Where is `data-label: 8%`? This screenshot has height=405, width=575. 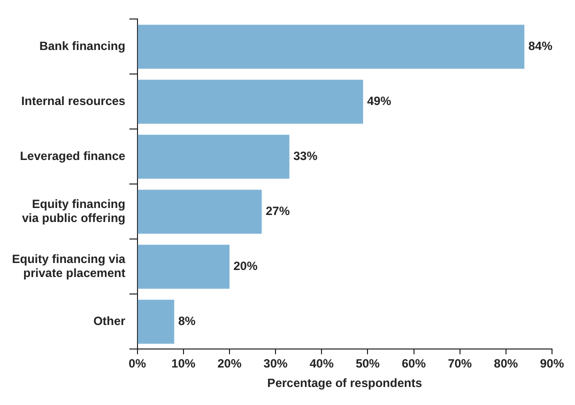 data-label: 8% is located at coordinates (187, 321).